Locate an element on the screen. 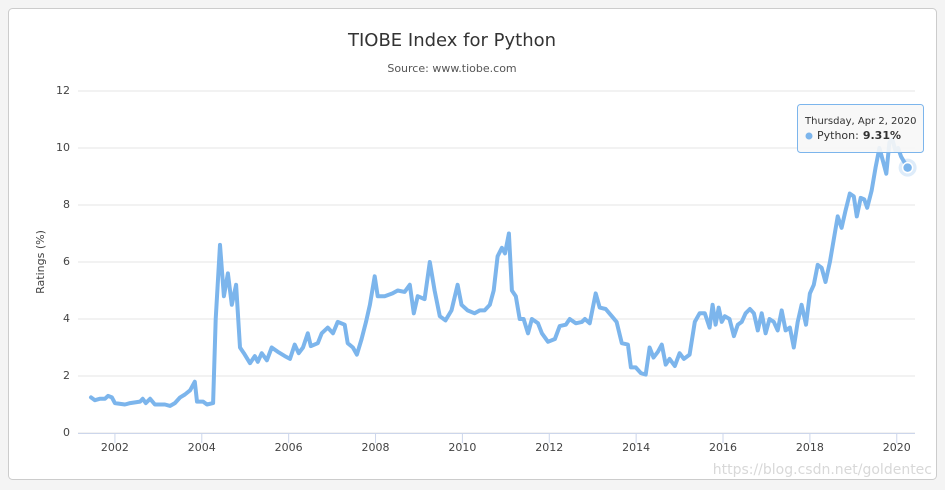 The width and height of the screenshot is (945, 490). y-tick-label: 0 is located at coordinates (66, 432).